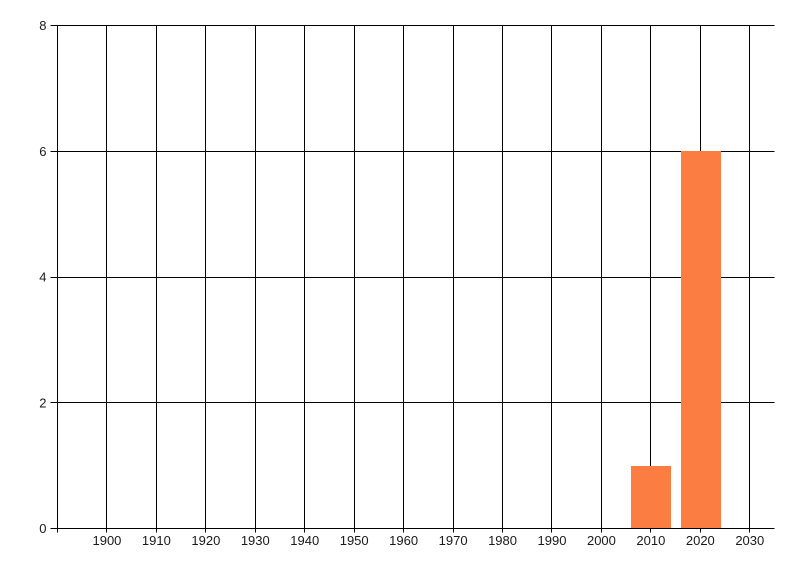 The image size is (800, 576). What do you see at coordinates (42, 151) in the screenshot?
I see `y-tick-label-6: 6` at bounding box center [42, 151].